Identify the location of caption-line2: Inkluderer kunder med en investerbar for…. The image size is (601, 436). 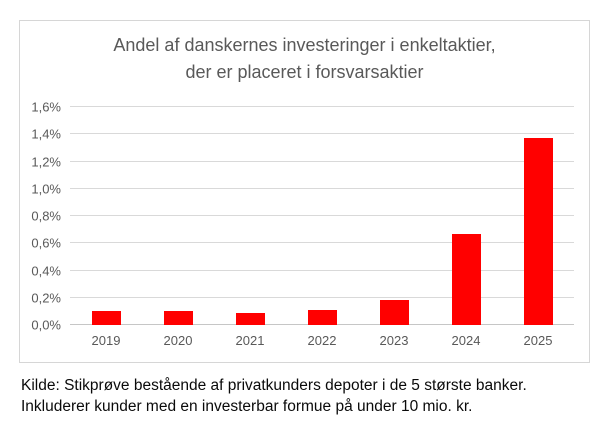
(247, 406).